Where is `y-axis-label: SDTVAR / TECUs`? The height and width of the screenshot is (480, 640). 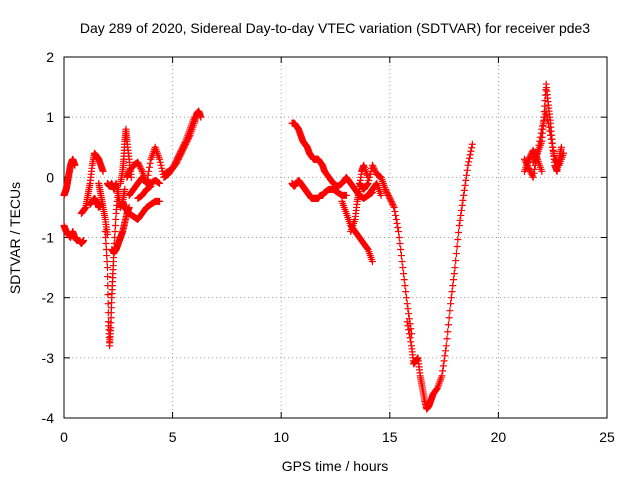
y-axis-label: SDTVAR / TECUs is located at coordinates (15, 238).